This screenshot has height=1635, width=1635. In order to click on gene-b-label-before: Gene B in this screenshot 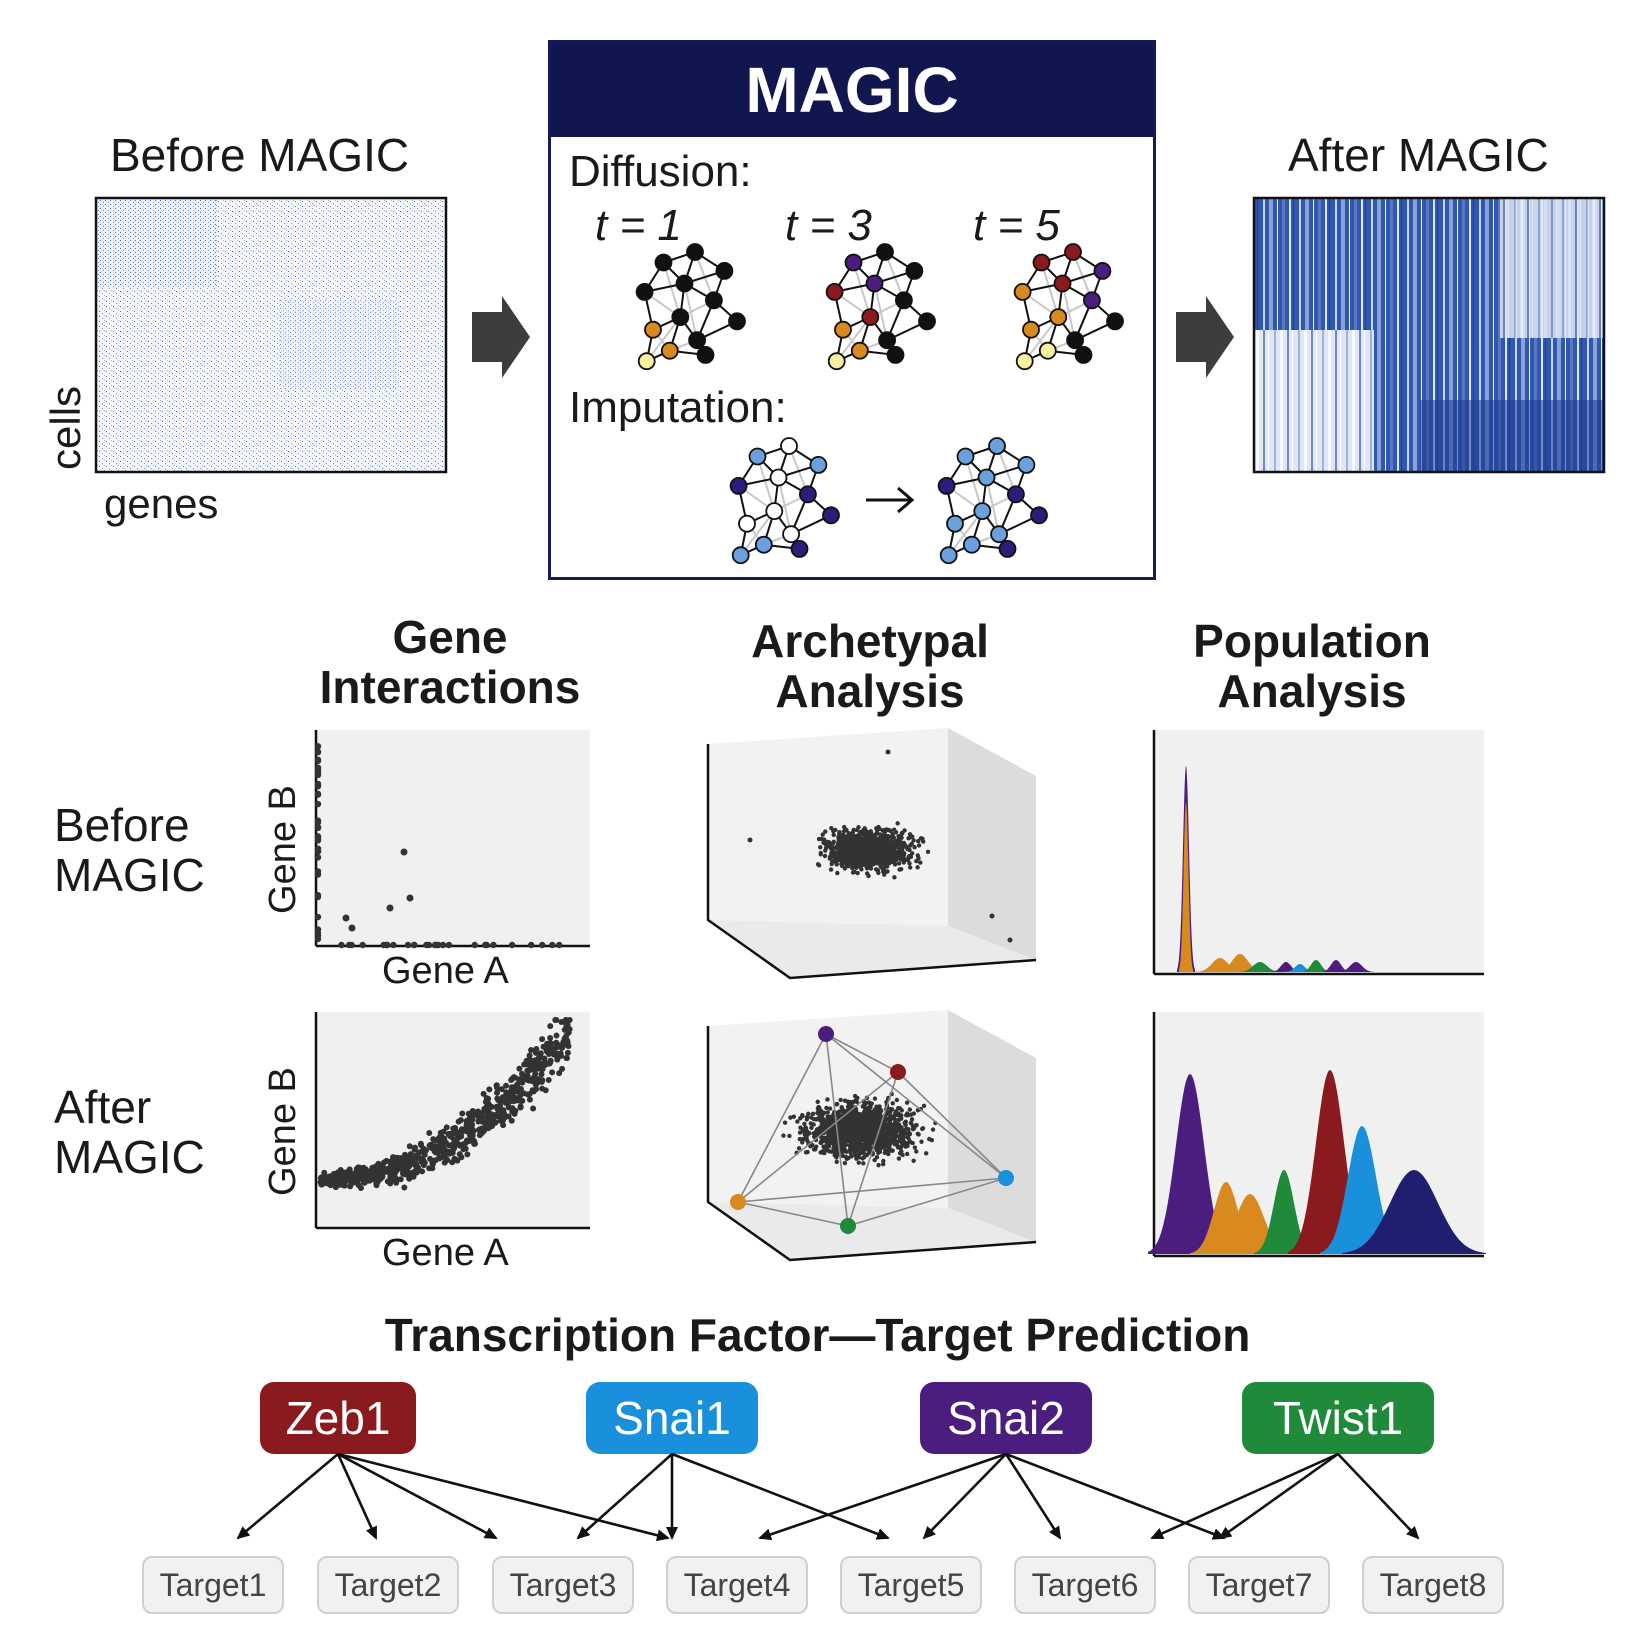, I will do `click(283, 849)`.